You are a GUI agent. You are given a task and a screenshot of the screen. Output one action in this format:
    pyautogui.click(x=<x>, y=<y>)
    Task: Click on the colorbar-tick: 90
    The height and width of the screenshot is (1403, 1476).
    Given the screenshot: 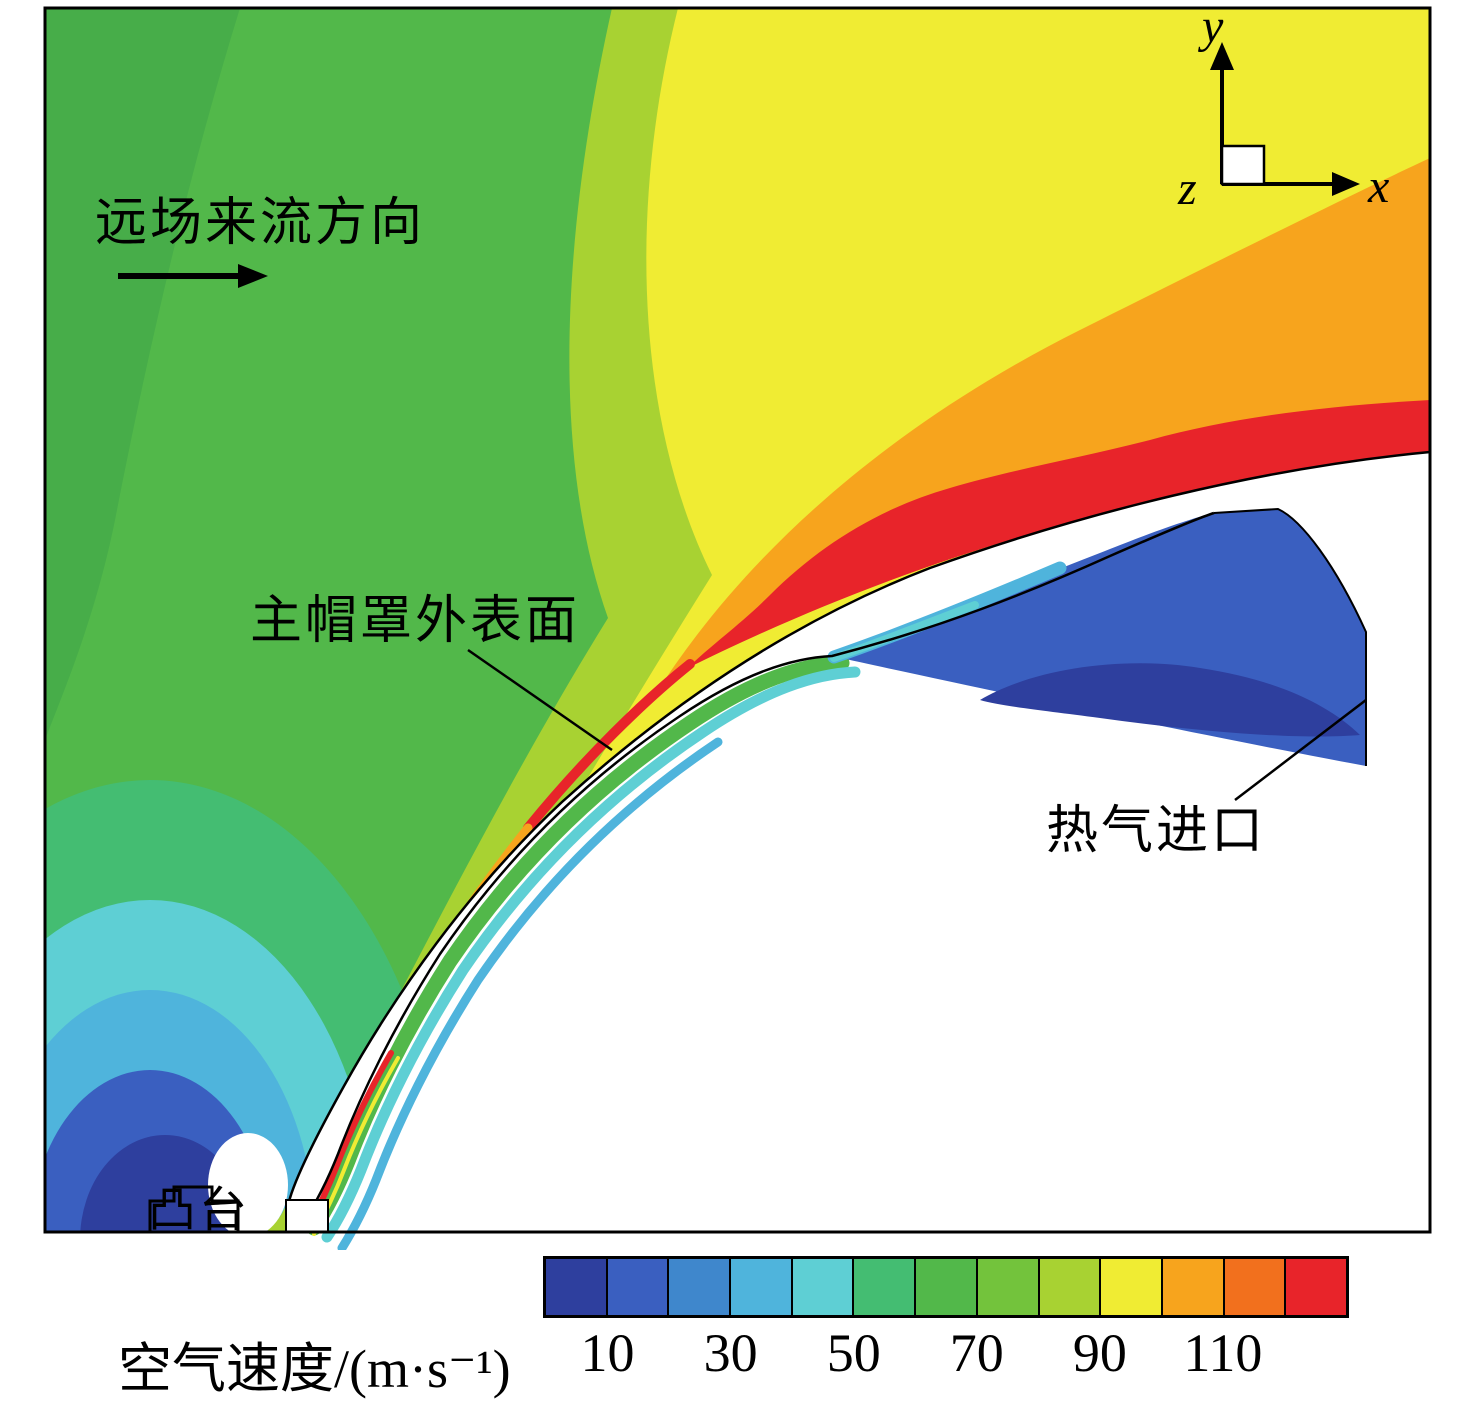 What is the action you would take?
    pyautogui.click(x=1099, y=1353)
    